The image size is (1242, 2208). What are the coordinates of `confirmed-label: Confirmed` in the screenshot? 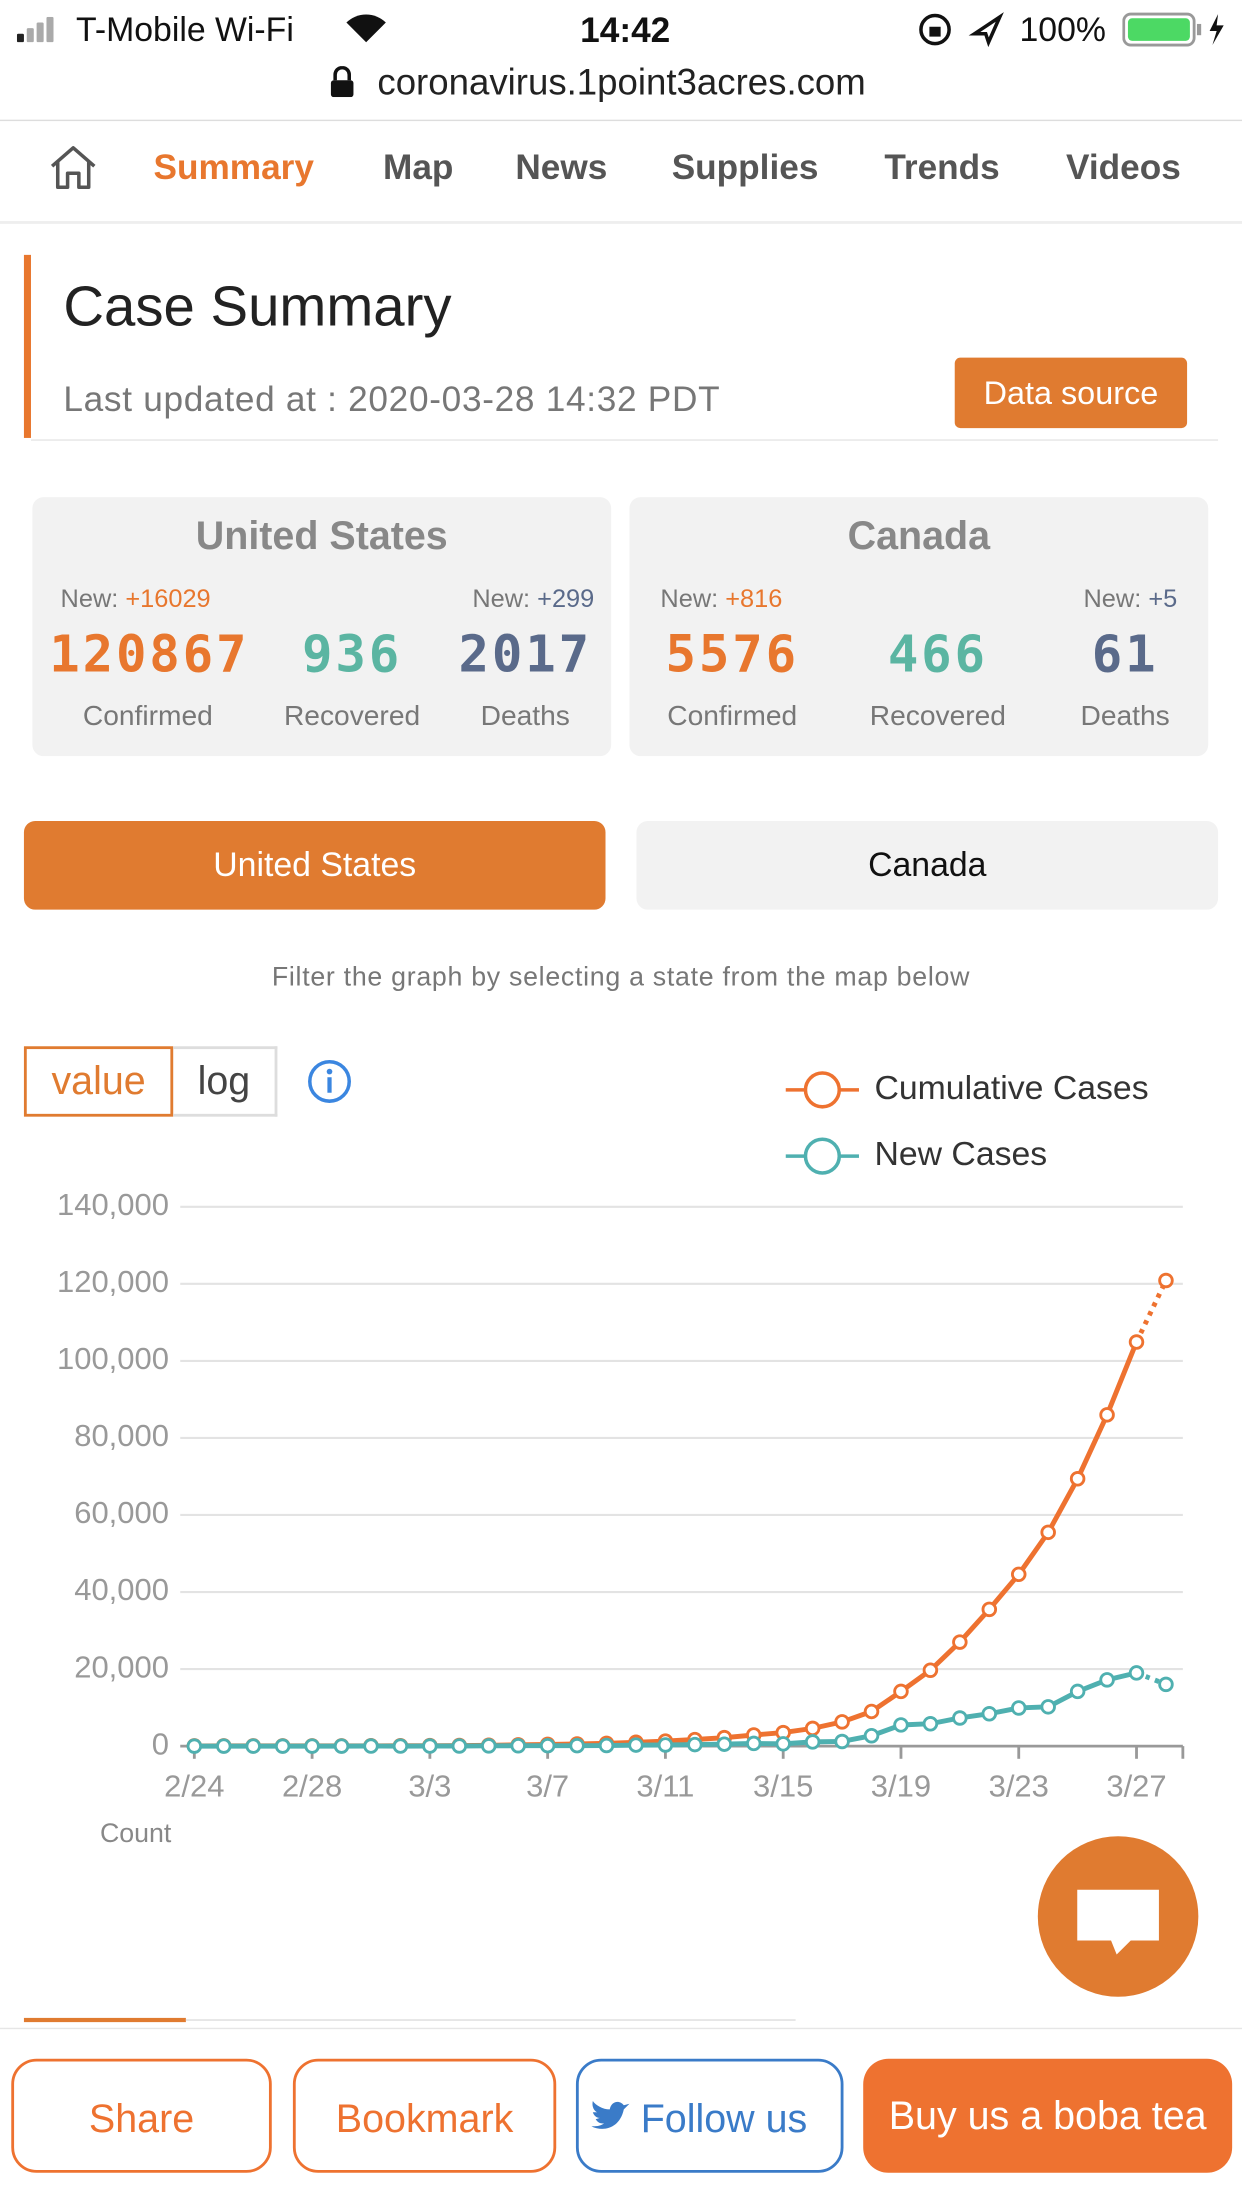 It's located at (147, 717).